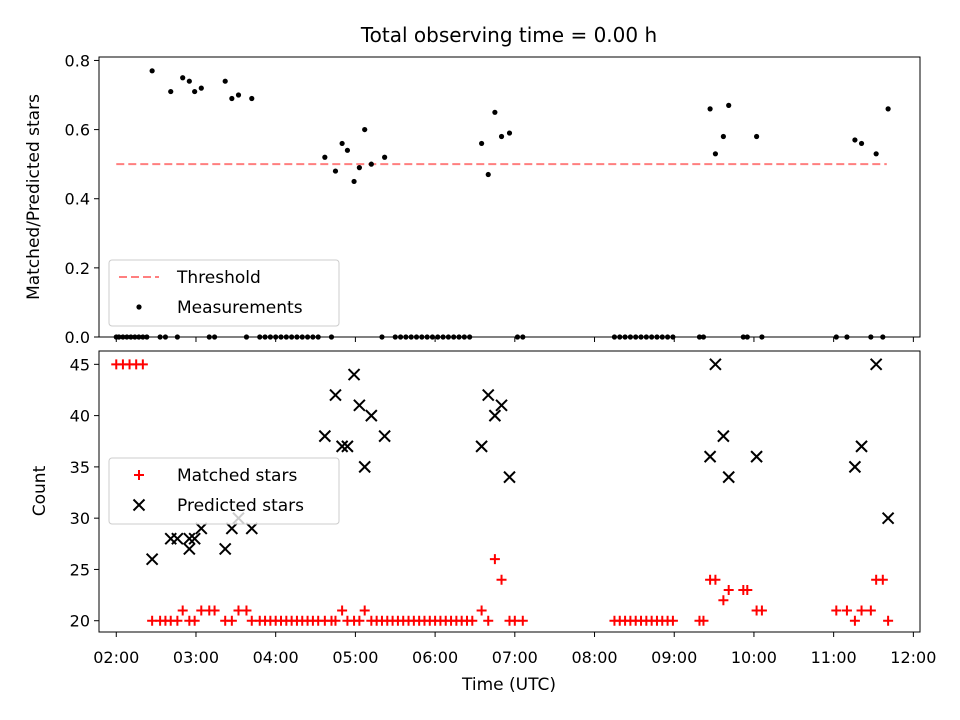  What do you see at coordinates (240, 506) in the screenshot?
I see `legend-label: Predicted stars` at bounding box center [240, 506].